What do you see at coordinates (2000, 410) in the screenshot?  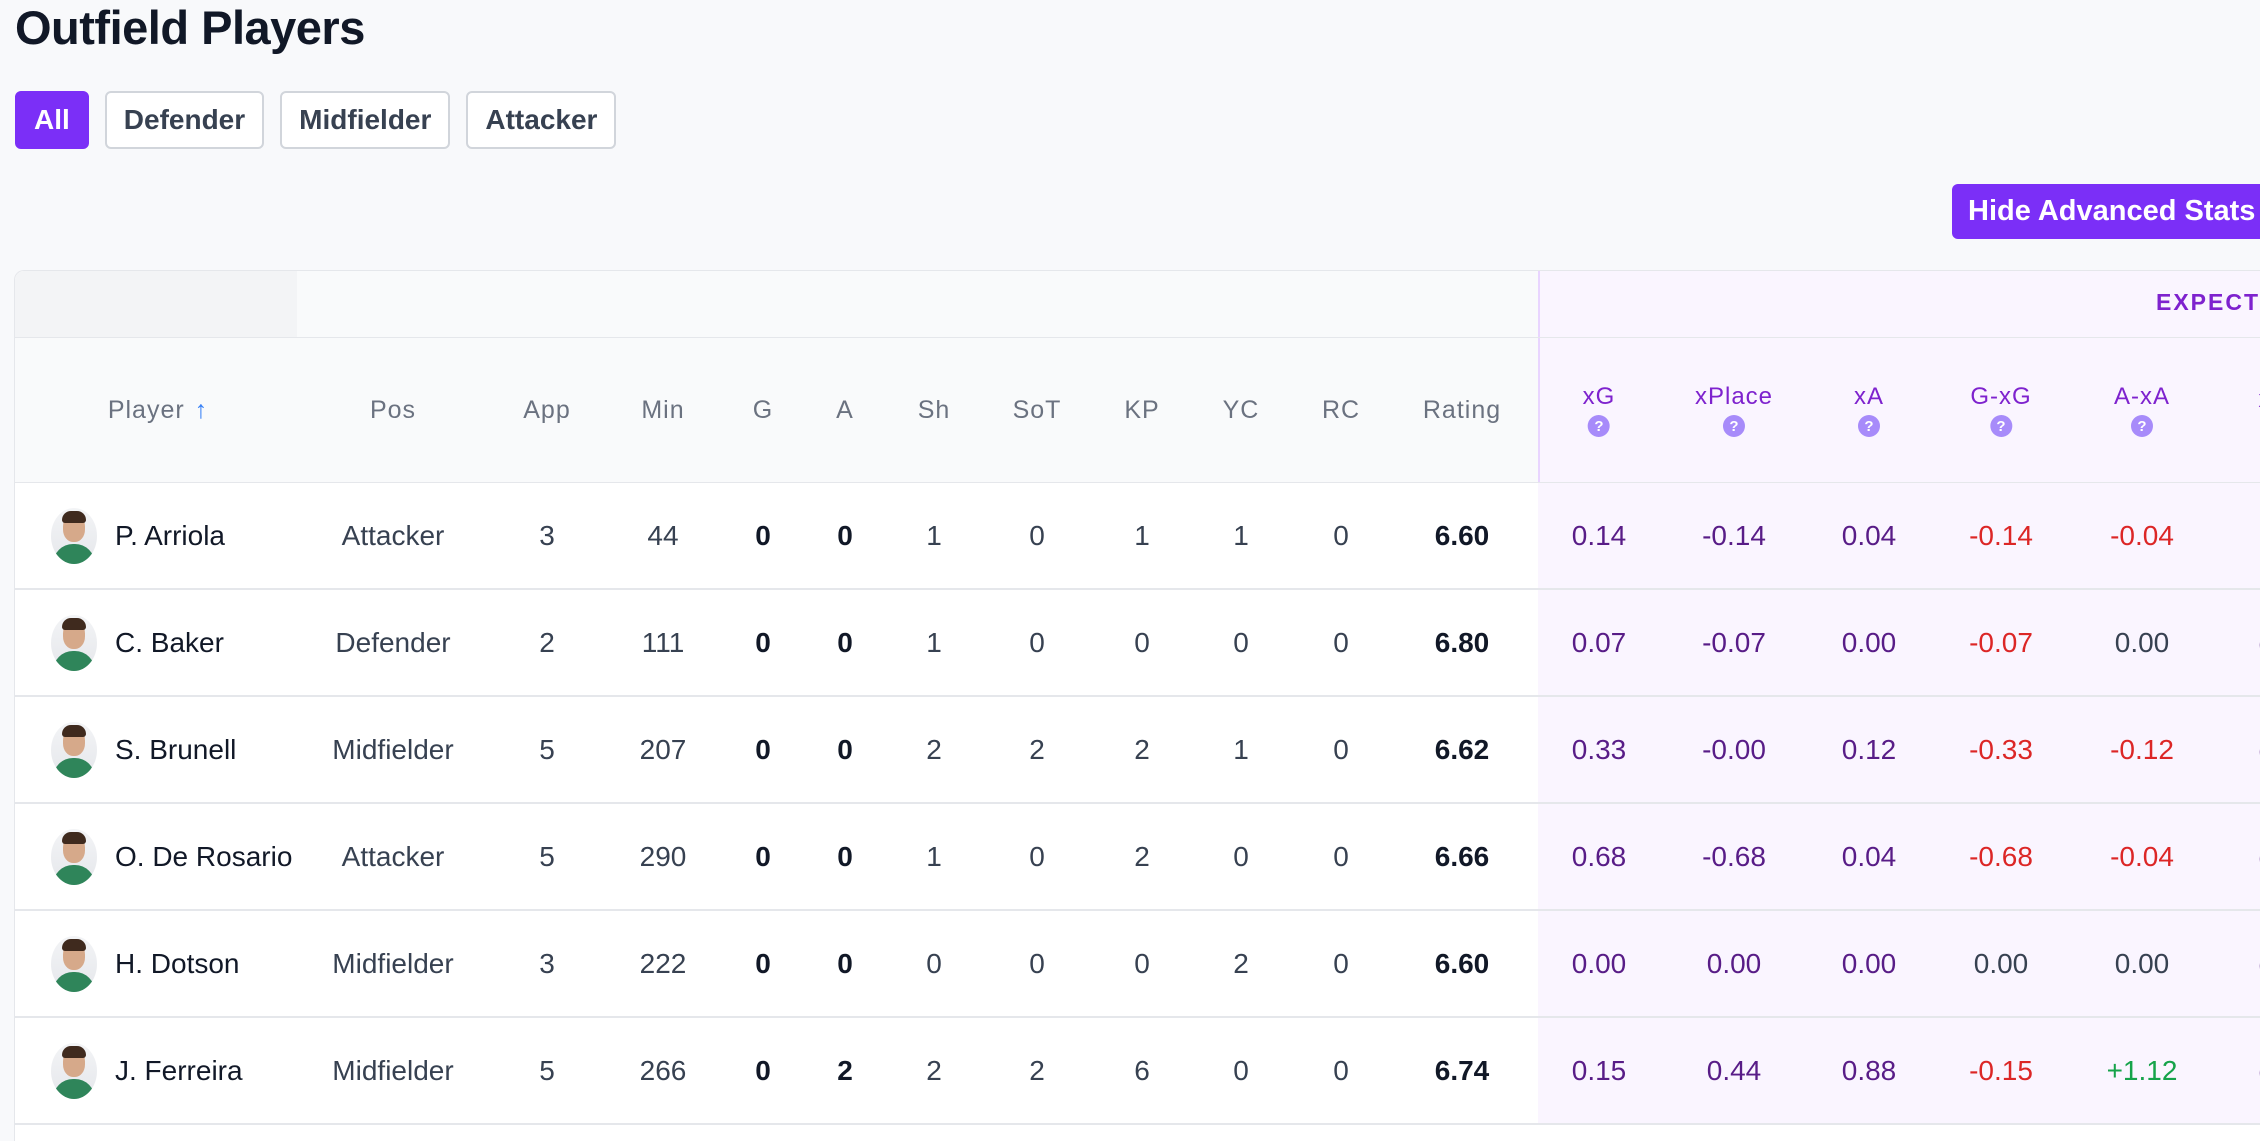 I see `header-g-minus-xg: G-xG ?` at bounding box center [2000, 410].